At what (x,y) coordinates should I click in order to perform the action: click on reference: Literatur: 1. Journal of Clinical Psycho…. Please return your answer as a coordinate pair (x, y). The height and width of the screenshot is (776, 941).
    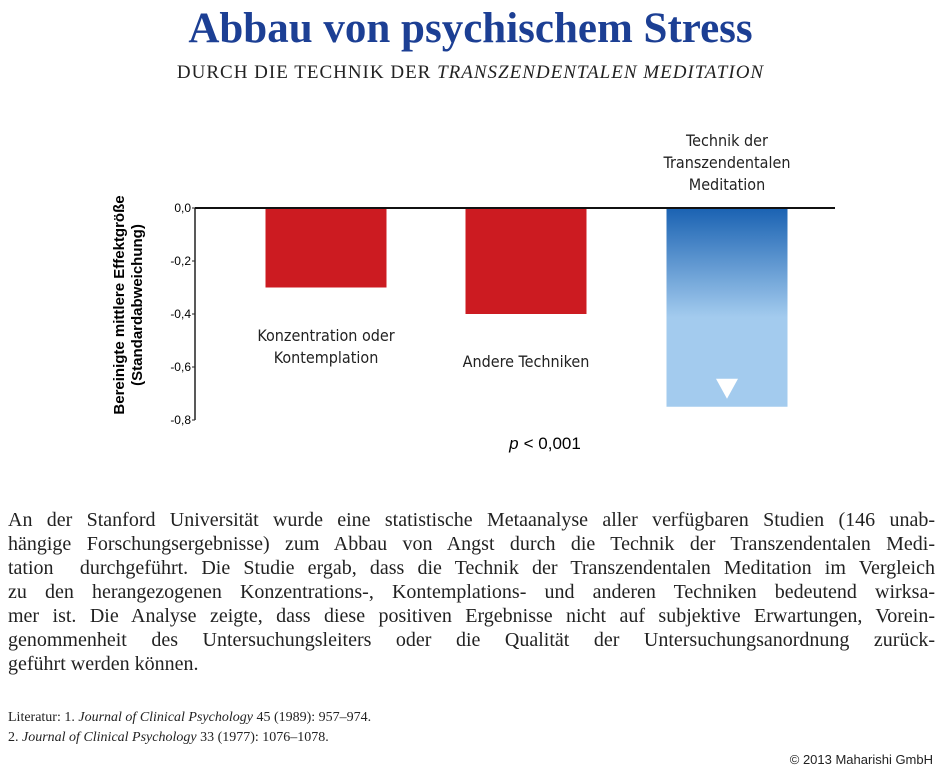
    Looking at the image, I should click on (189, 718).